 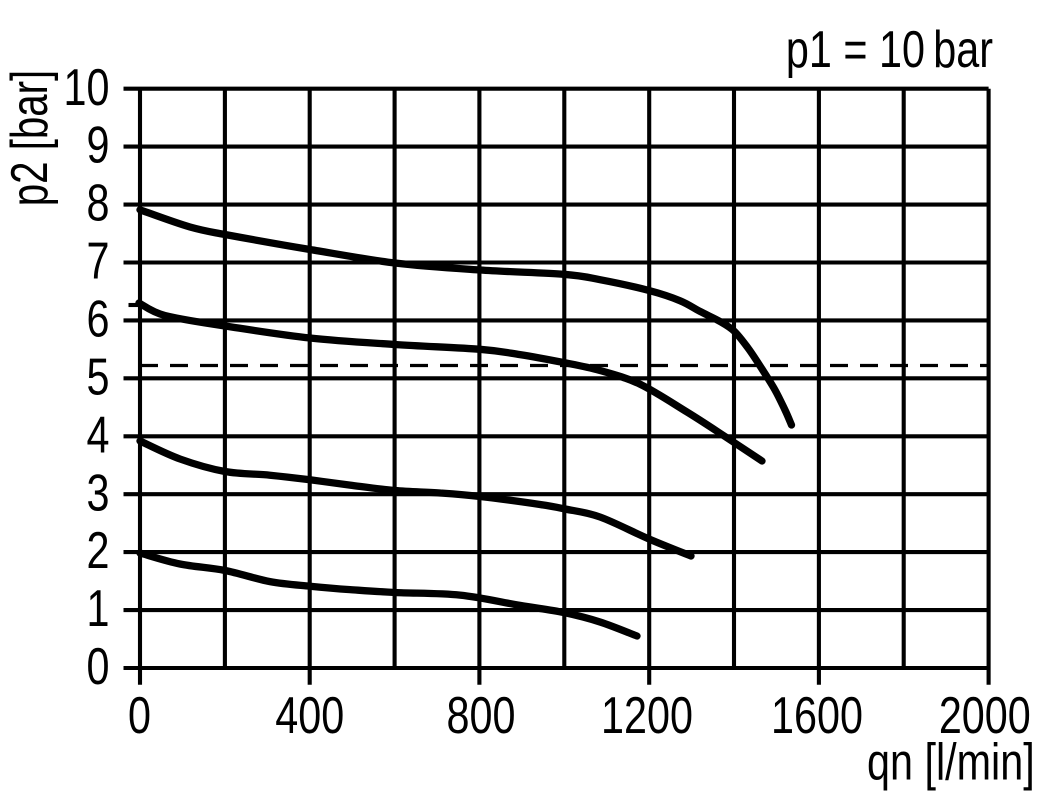 I want to click on svg-text: 2000, so click(x=985, y=714).